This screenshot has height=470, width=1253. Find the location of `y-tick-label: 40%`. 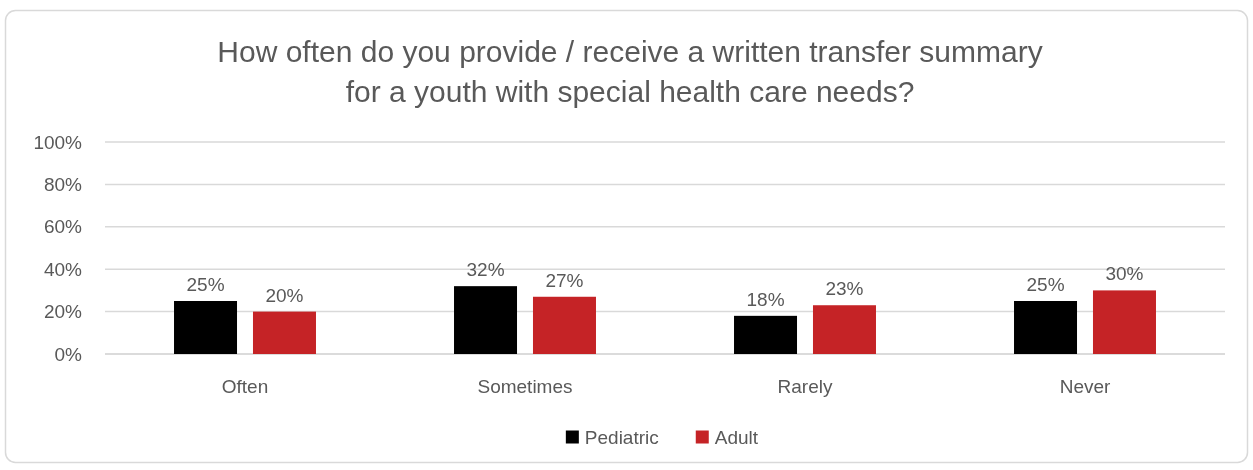

y-tick-label: 40% is located at coordinates (63, 269).